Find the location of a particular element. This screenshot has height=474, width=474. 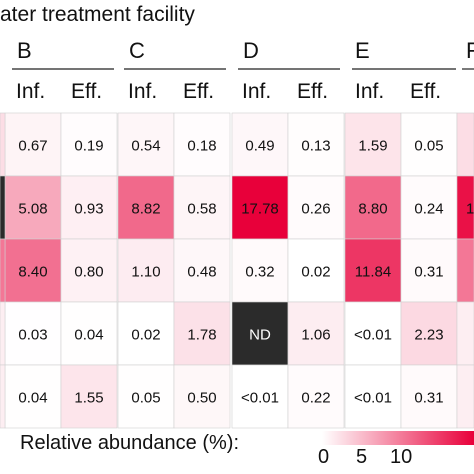

right-edge-cell-label: 1 is located at coordinates (470, 209).